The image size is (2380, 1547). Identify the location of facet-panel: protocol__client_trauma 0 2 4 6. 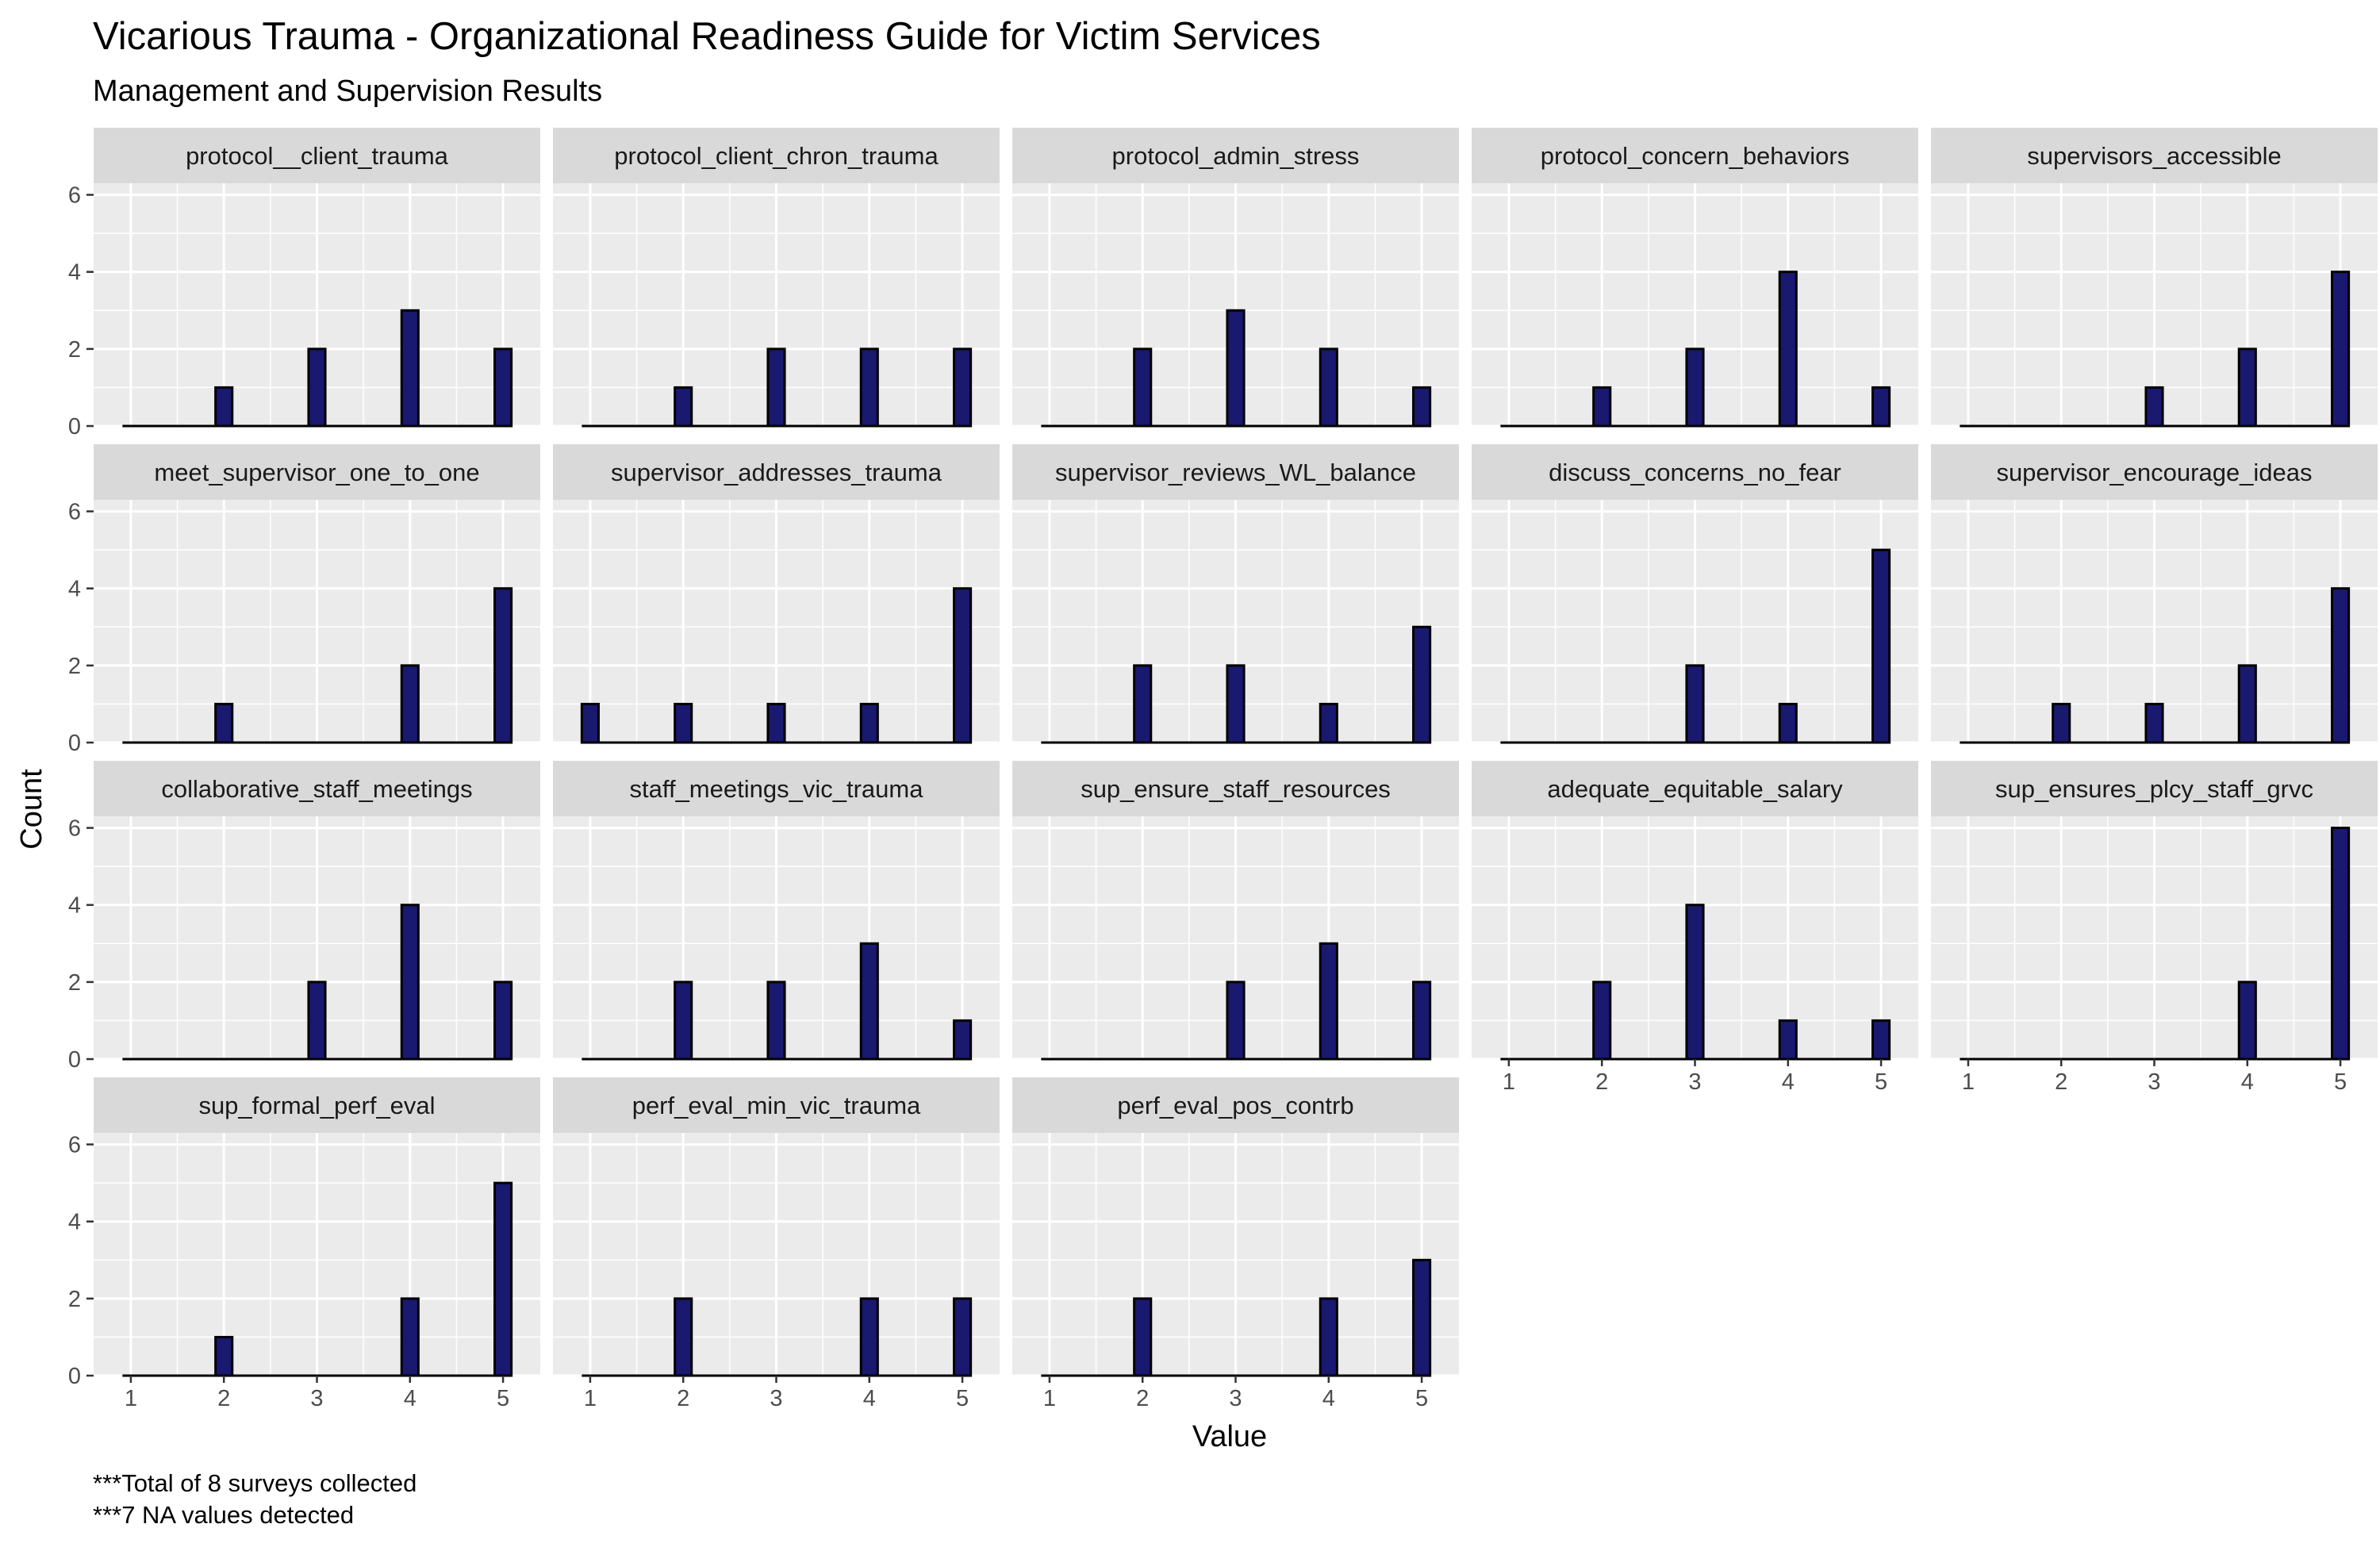
(304, 284).